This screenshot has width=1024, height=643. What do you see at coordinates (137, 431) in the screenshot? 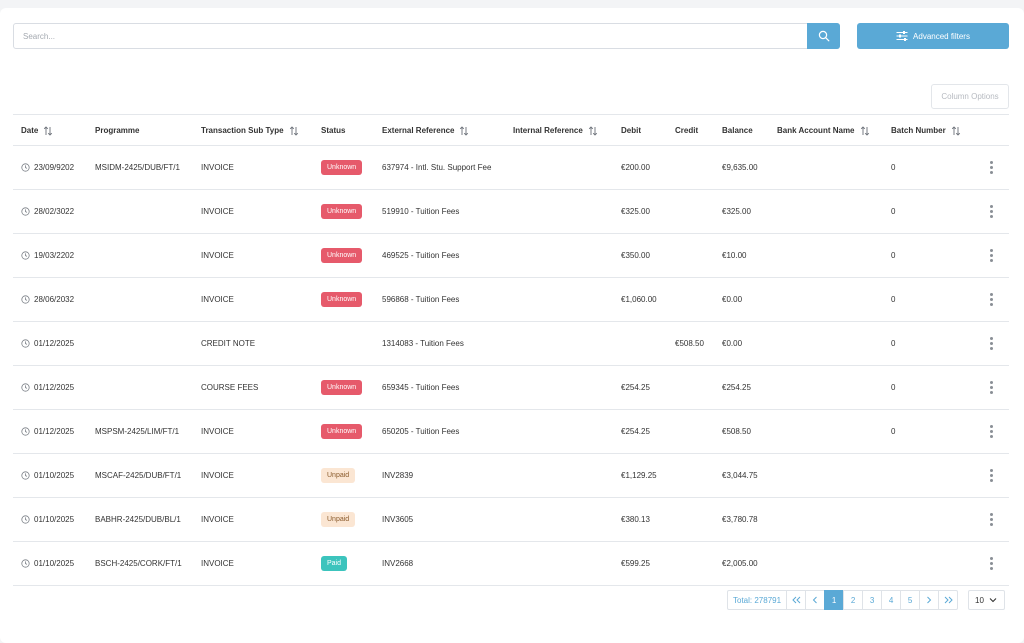
I see `cell-programme: MSPSM-2425/LIM/FT/1` at bounding box center [137, 431].